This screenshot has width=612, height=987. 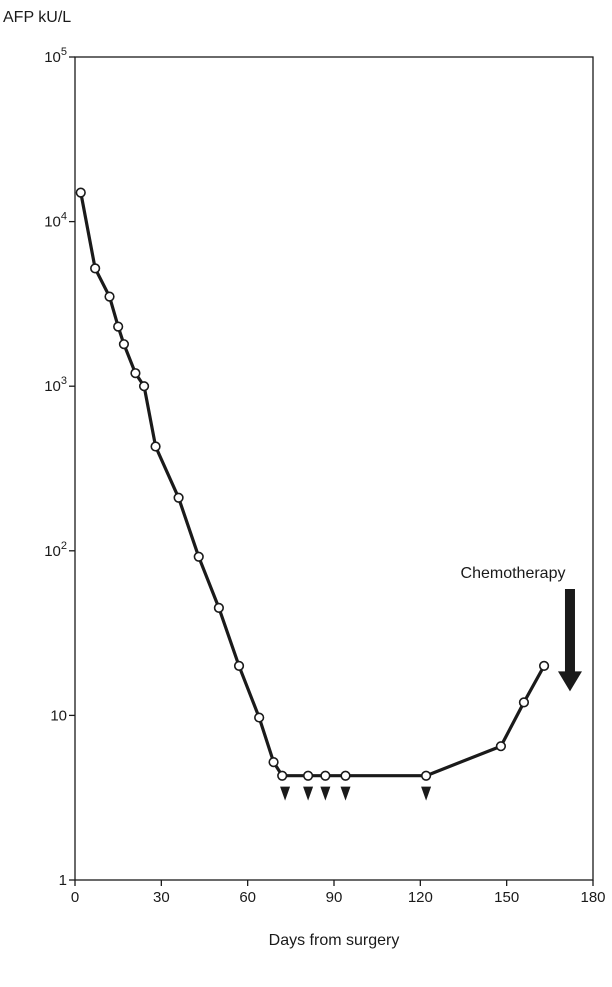 What do you see at coordinates (513, 573) in the screenshot?
I see `annotation-chemotherapy: Chemotherapy` at bounding box center [513, 573].